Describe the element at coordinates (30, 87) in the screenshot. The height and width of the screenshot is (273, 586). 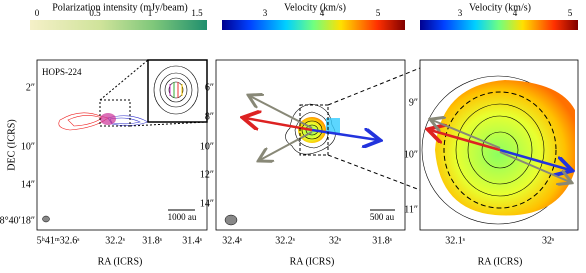
I see `y-tick-label: 2″` at that location.